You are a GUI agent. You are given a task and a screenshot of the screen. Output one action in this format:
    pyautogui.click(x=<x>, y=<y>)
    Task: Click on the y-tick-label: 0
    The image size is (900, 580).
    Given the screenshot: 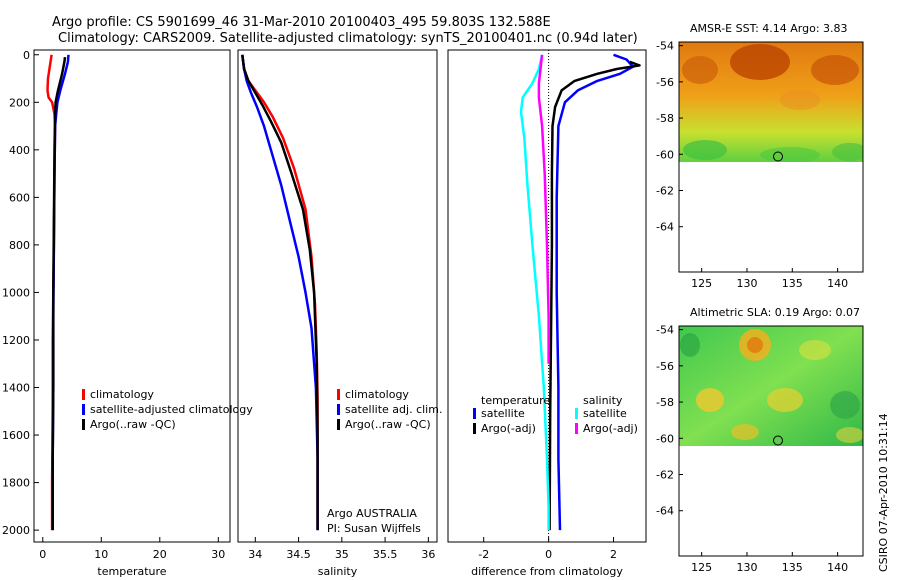 What is the action you would take?
    pyautogui.click(x=26, y=55)
    